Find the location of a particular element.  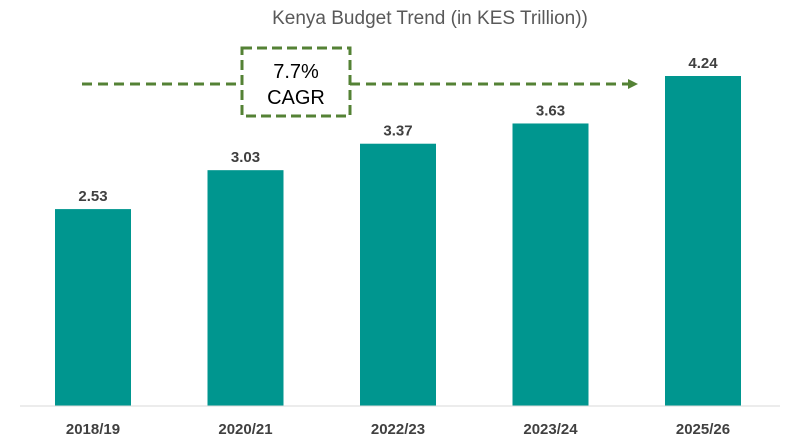

x-axis-ticks-layer: 2018/19 2020/21 2022/23 2023/24 2025/26 is located at coordinates (398, 429).